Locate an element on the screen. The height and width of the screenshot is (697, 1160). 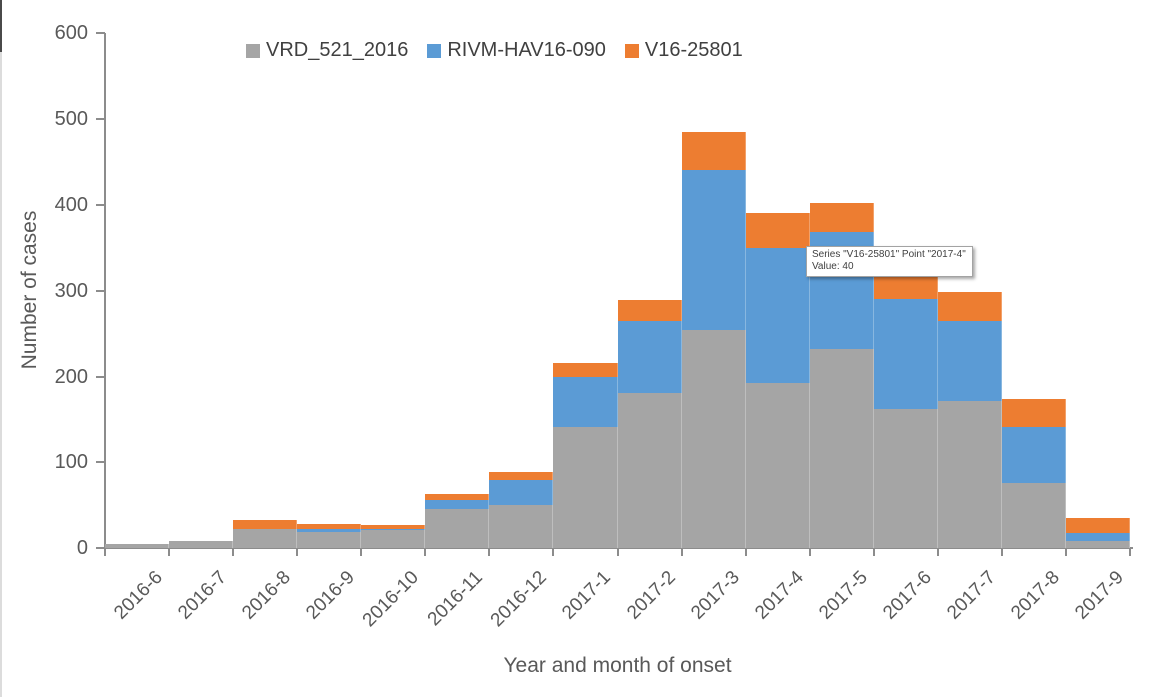
legend-label: RIVM-HAV16-090 is located at coordinates (526, 50).